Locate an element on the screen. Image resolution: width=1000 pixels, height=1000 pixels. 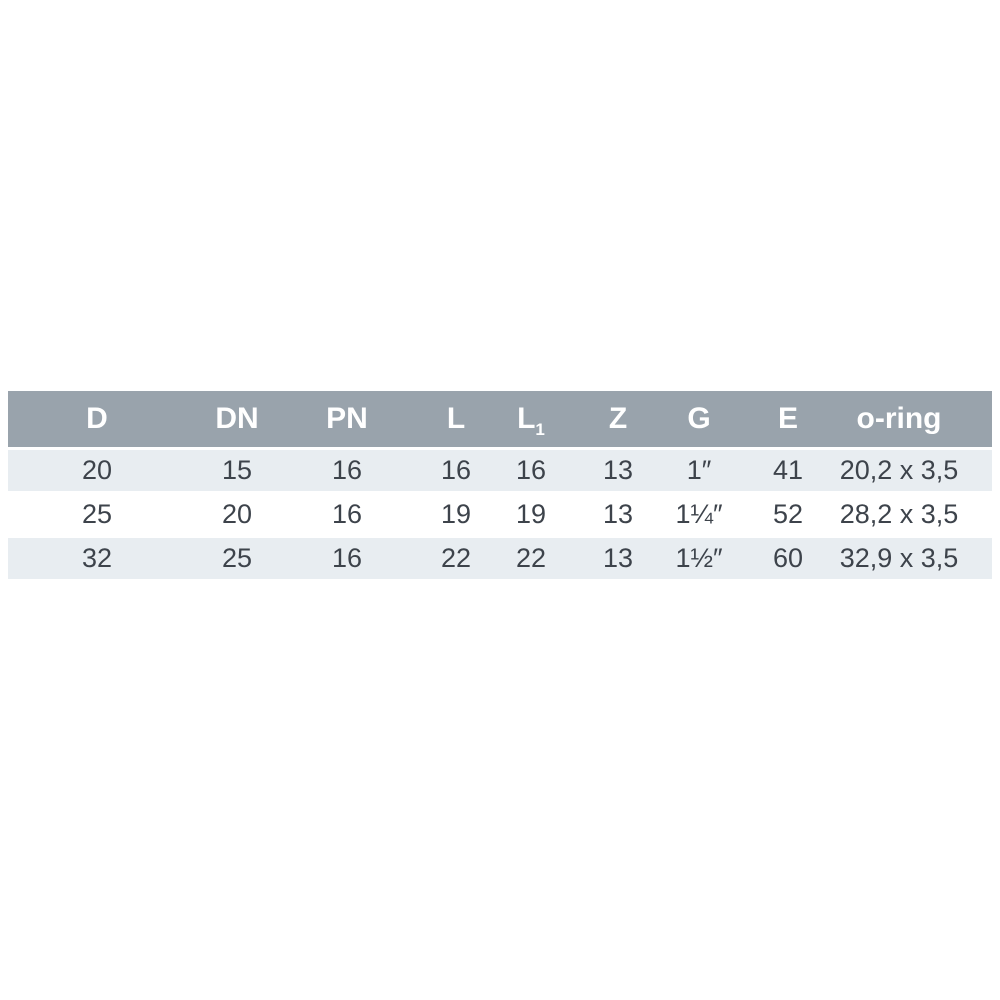
table-row: 25 20 16 19 19 13 1¼″ 52 28,2 x 3,5 is located at coordinates (500, 516).